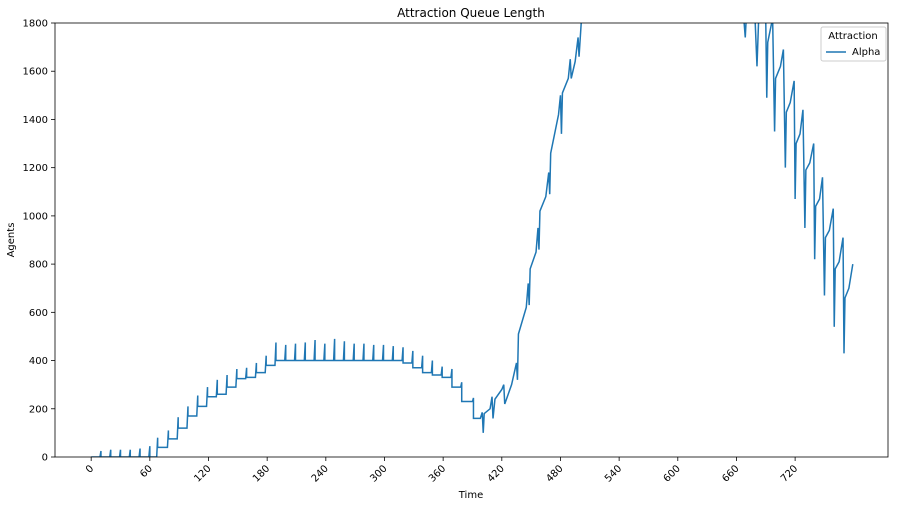 This screenshot has height=510, width=897. What do you see at coordinates (90, 469) in the screenshot?
I see `x-tick-label: 0` at bounding box center [90, 469].